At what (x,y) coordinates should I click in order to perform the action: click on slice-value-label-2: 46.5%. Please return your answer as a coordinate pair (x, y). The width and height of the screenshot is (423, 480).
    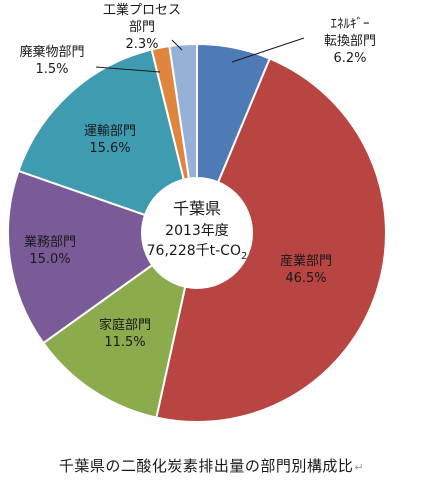
    Looking at the image, I should click on (305, 278).